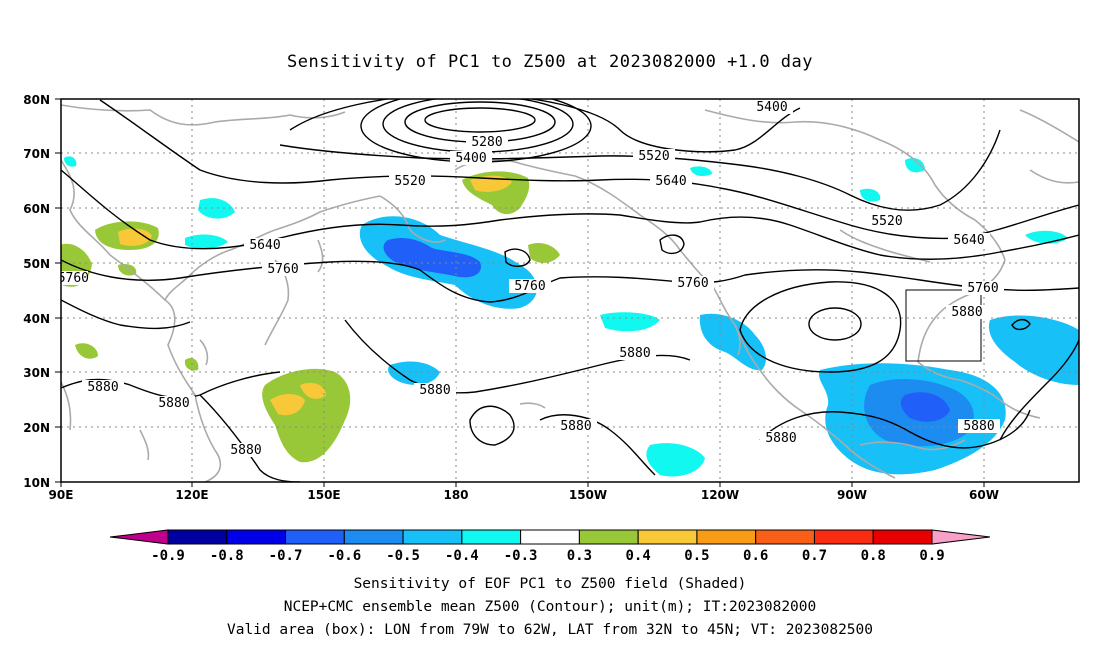 The height and width of the screenshot is (650, 1100). I want to click on colorbar-tick-label: -0.4, so click(462, 556).